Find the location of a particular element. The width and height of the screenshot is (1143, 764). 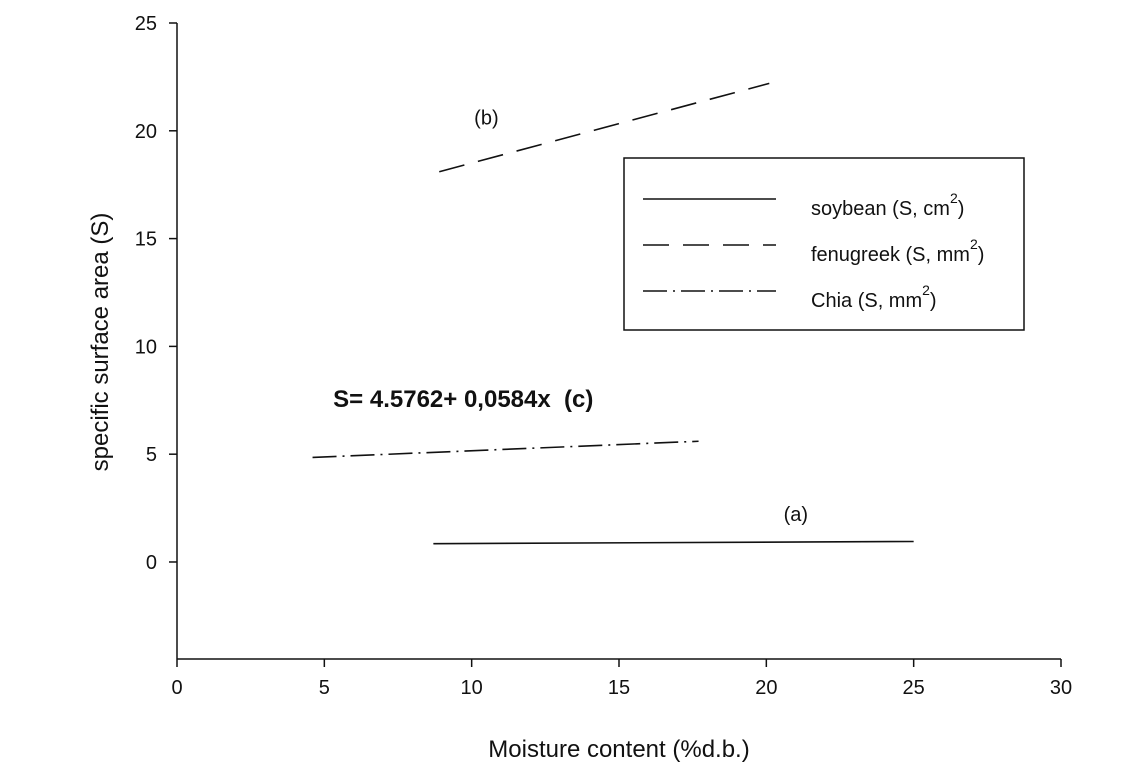

y-tick-label: 5 is located at coordinates (151, 455).